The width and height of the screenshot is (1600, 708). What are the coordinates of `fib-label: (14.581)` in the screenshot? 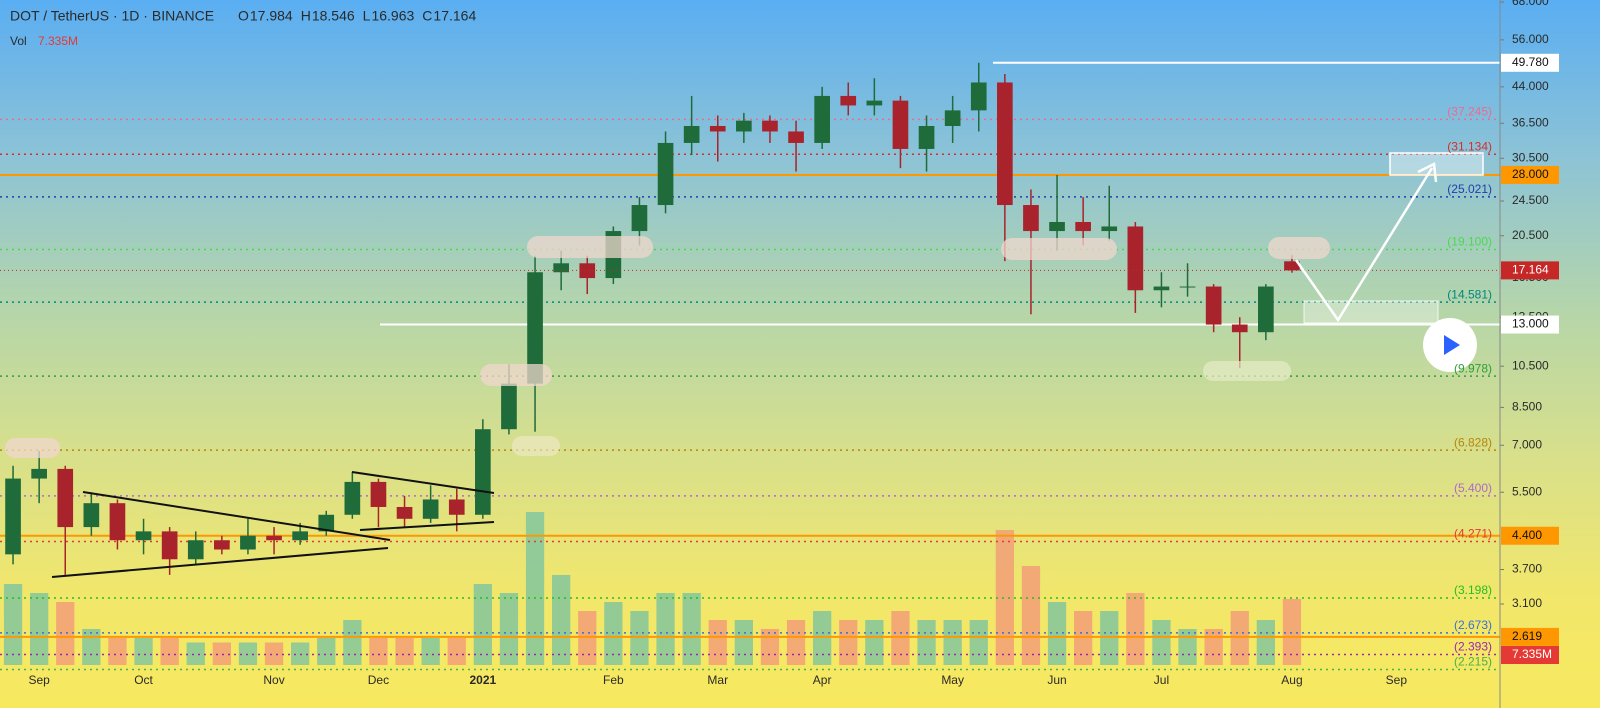 It's located at (1469, 294).